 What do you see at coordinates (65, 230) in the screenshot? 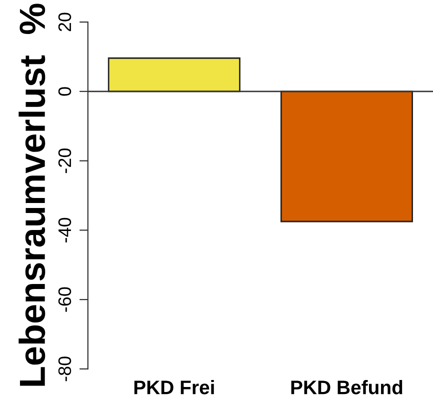
I see `y-tick-label: -40` at bounding box center [65, 230].